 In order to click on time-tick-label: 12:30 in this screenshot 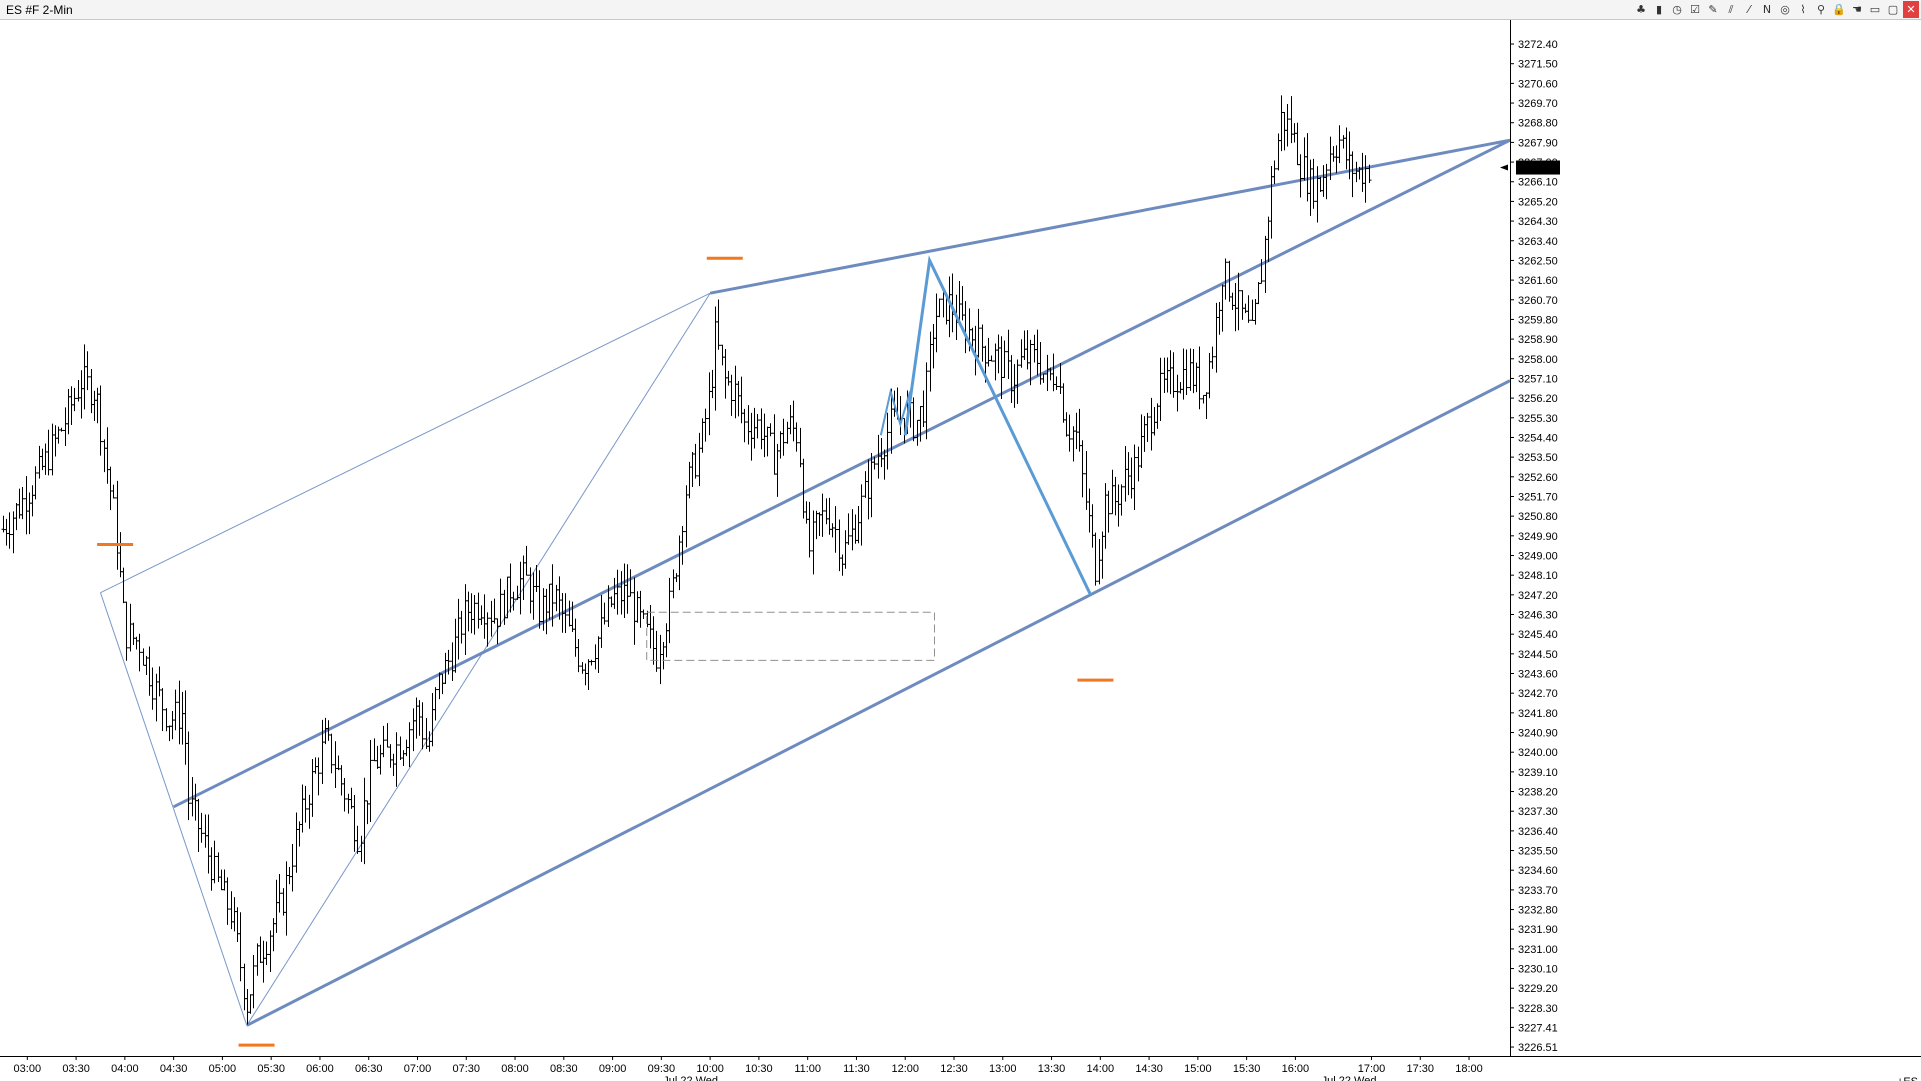, I will do `click(954, 1069)`.